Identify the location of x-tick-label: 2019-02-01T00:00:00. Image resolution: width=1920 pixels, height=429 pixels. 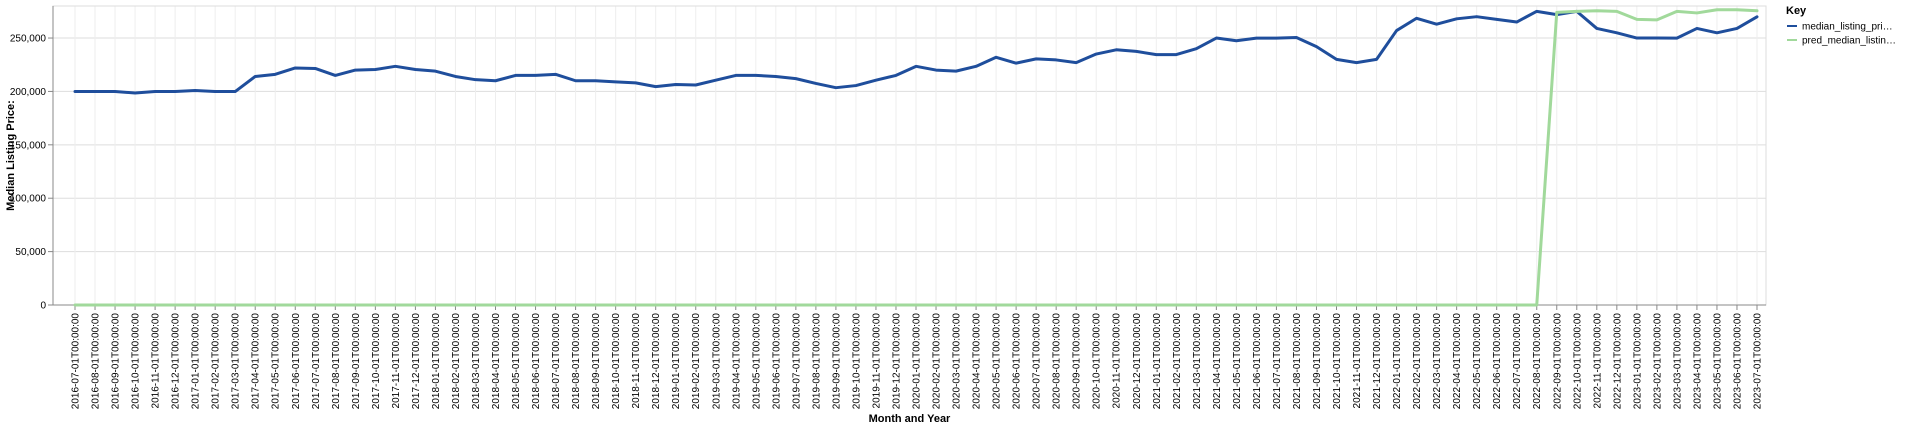
(696, 361).